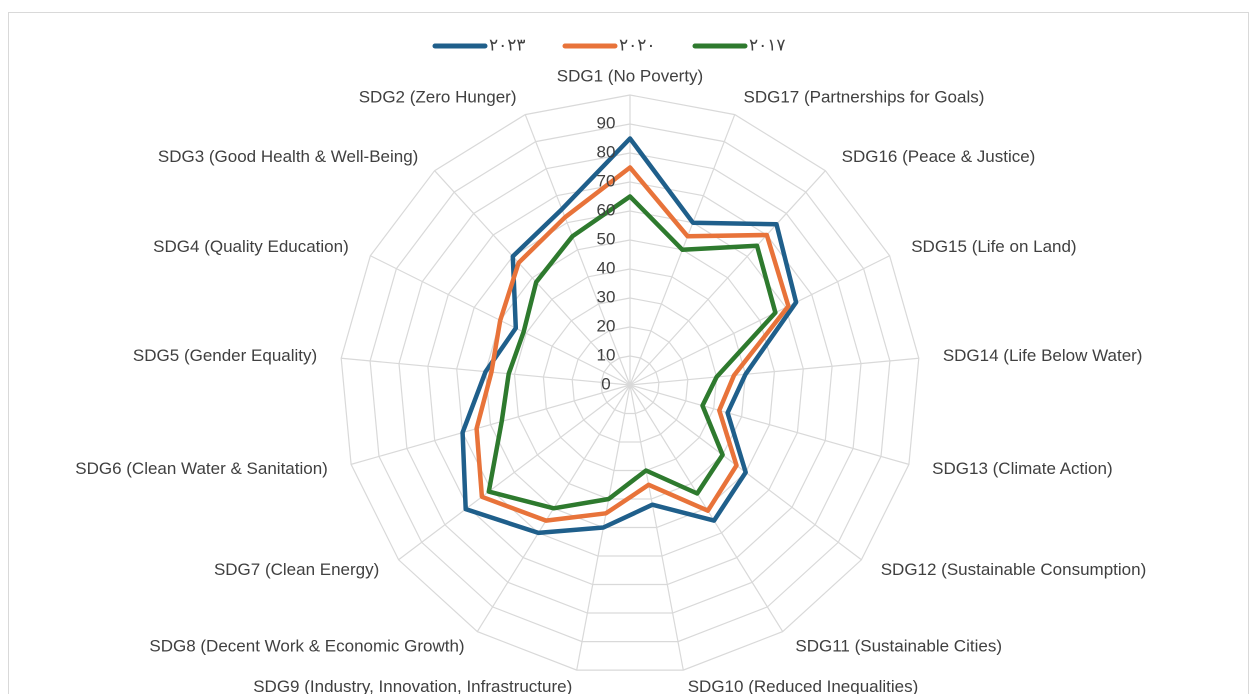 This screenshot has height=694, width=1250. I want to click on category-label: SDG2 (Zero Hunger), so click(438, 96).